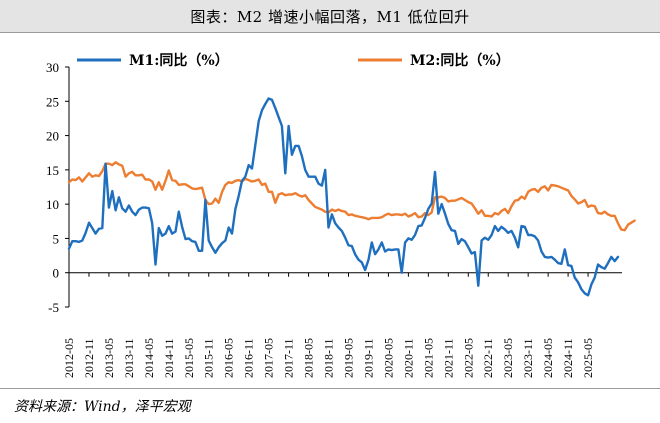  I want to click on y-tick-label: 25, so click(52, 101).